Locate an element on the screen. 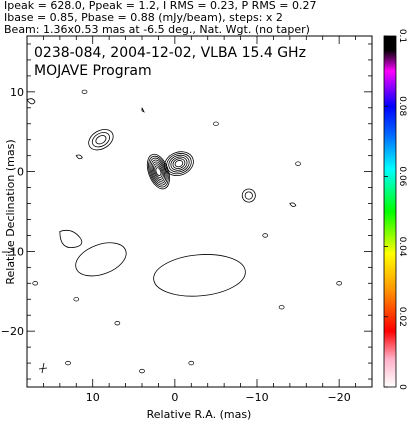 The image size is (409, 424). colorbar-tick-label: 0.1 is located at coordinates (402, 36).